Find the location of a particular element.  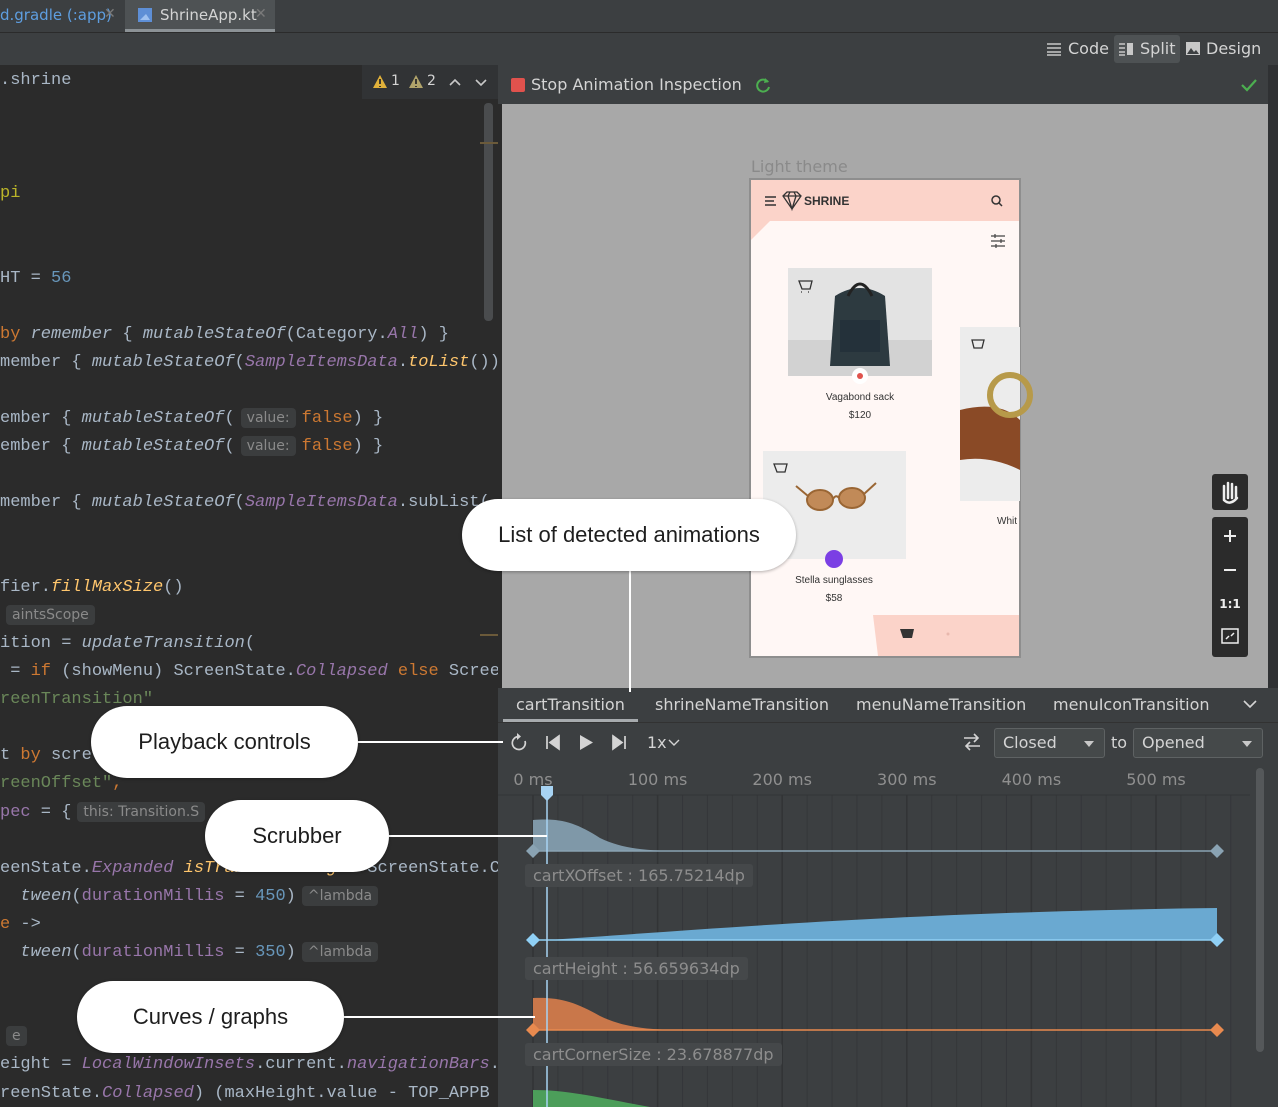

animation-tab: cartTransition is located at coordinates (570, 704).